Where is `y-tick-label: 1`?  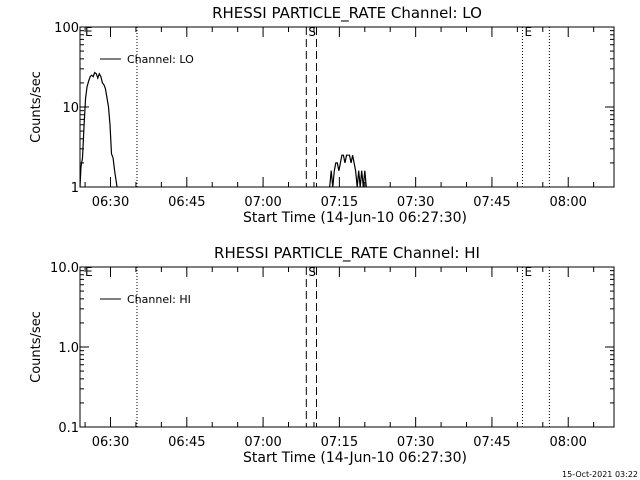 y-tick-label: 1 is located at coordinates (75, 188).